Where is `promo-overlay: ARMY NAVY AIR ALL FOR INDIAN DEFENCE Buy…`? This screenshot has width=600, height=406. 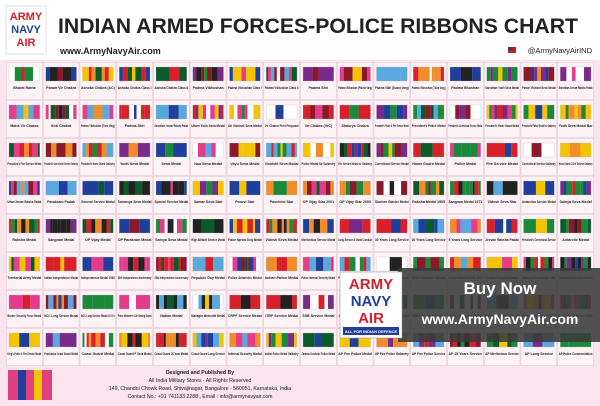
promo-overlay: ARMY NAVY AIR ALL FOR INDIAN DEFENCE Buy… is located at coordinates (469, 305).